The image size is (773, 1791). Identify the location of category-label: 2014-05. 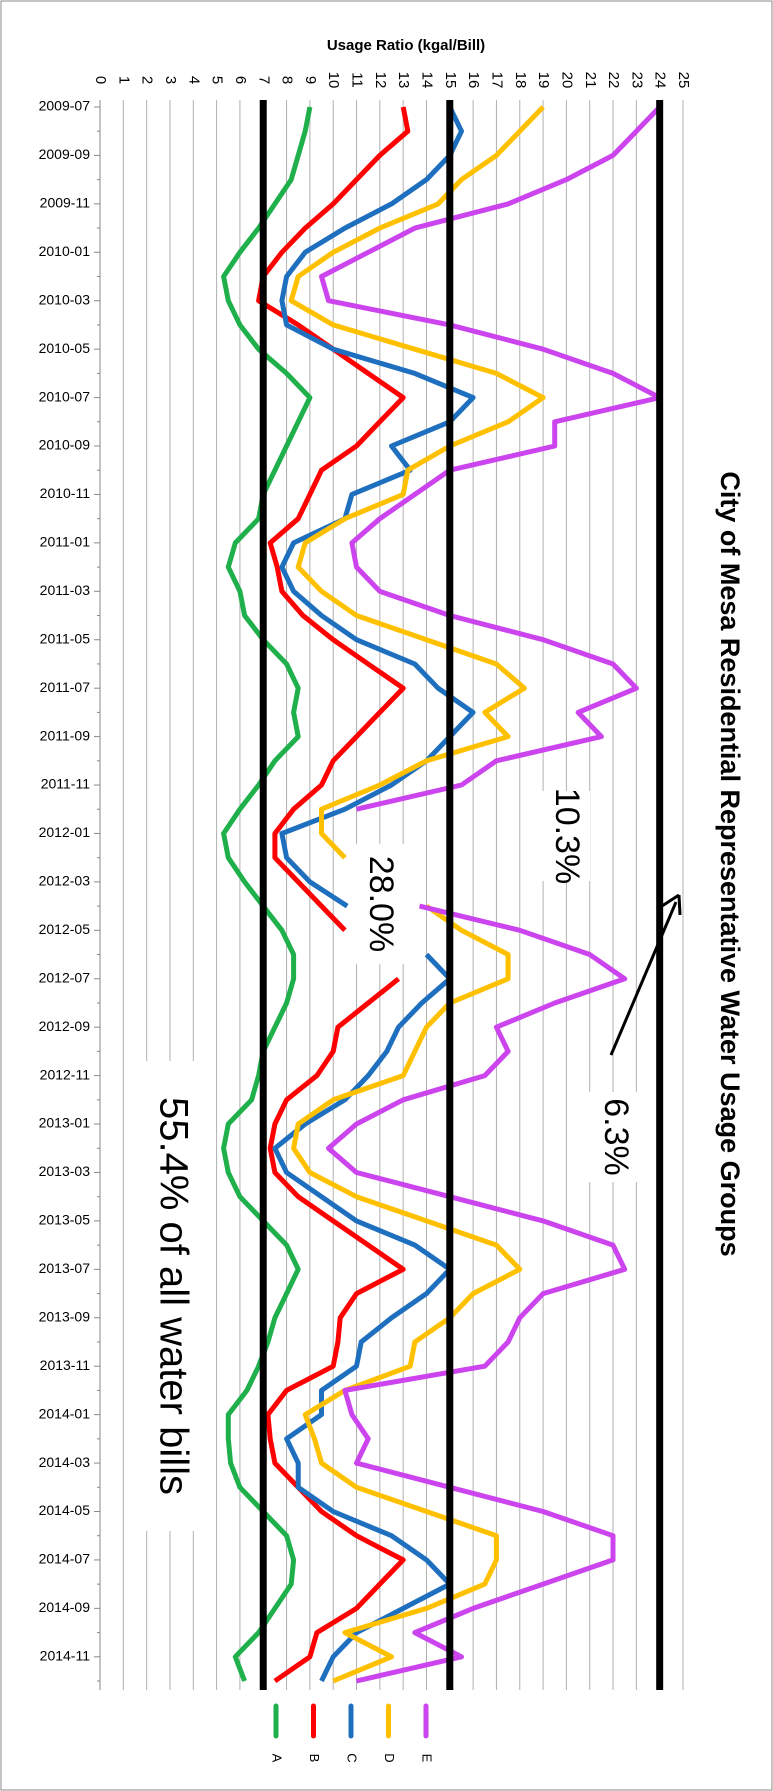
(65, 1510).